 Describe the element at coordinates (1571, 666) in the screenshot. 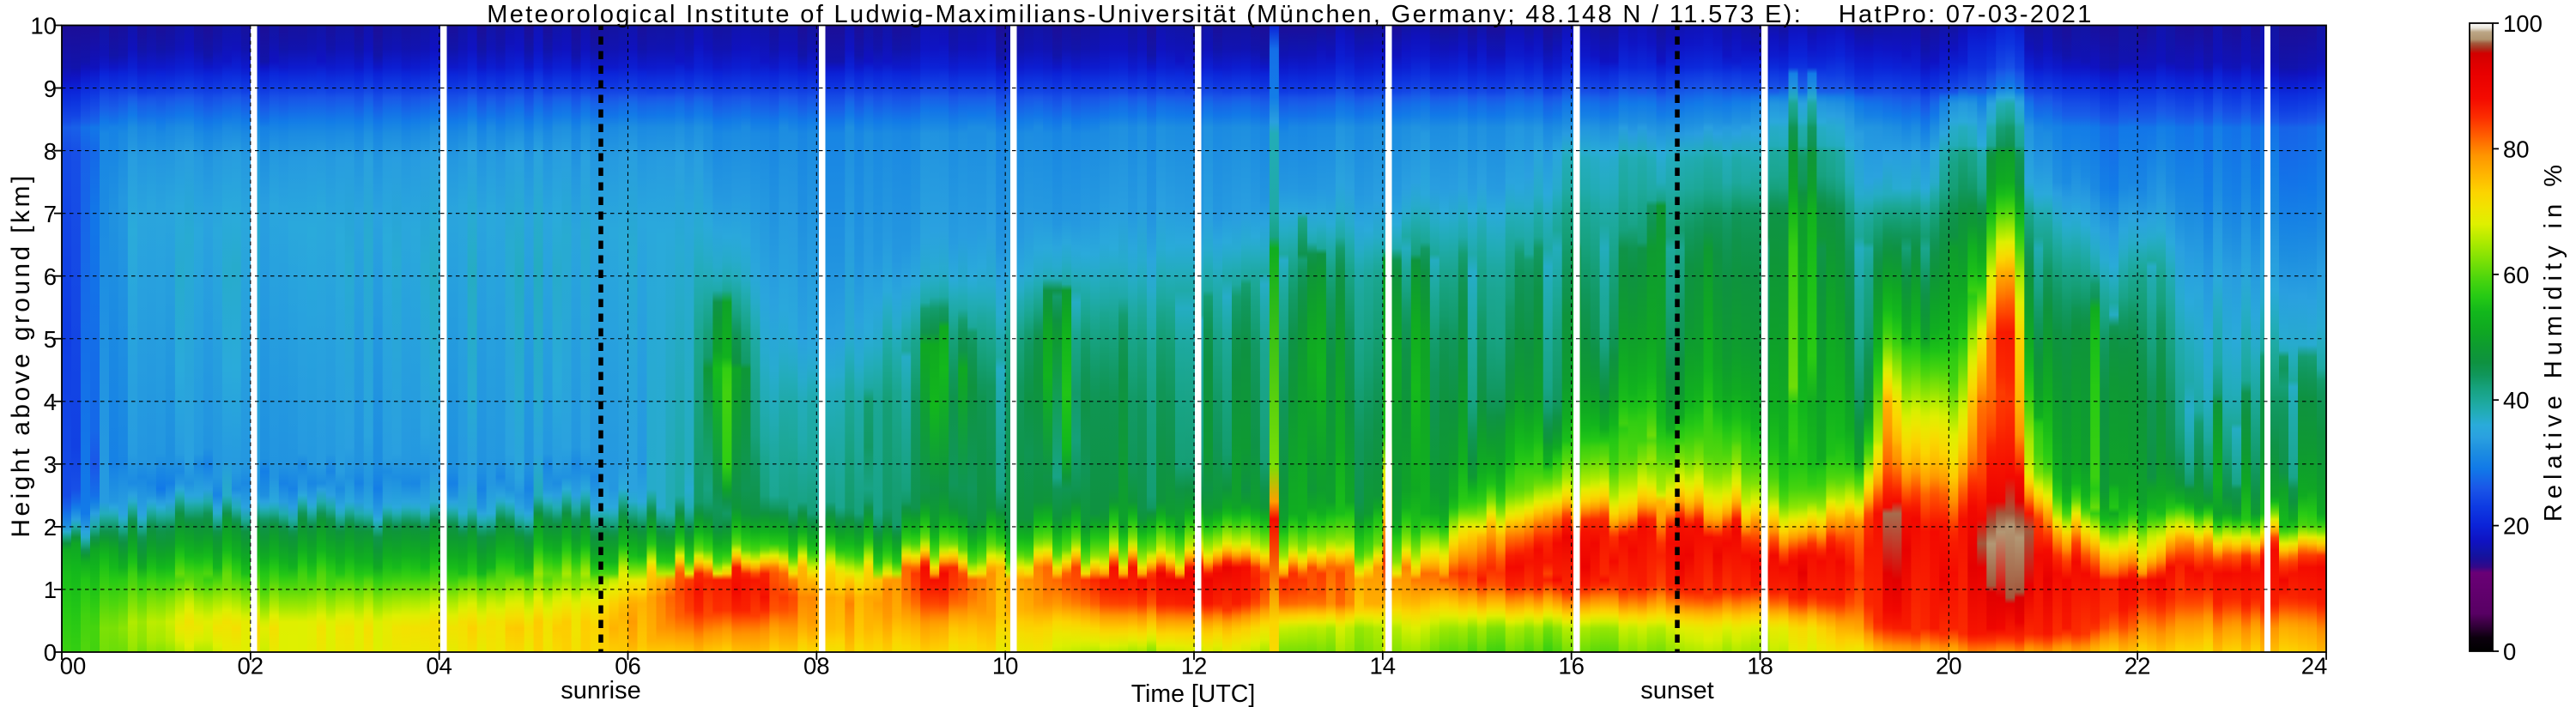

I see `svg-text: 16` at that location.